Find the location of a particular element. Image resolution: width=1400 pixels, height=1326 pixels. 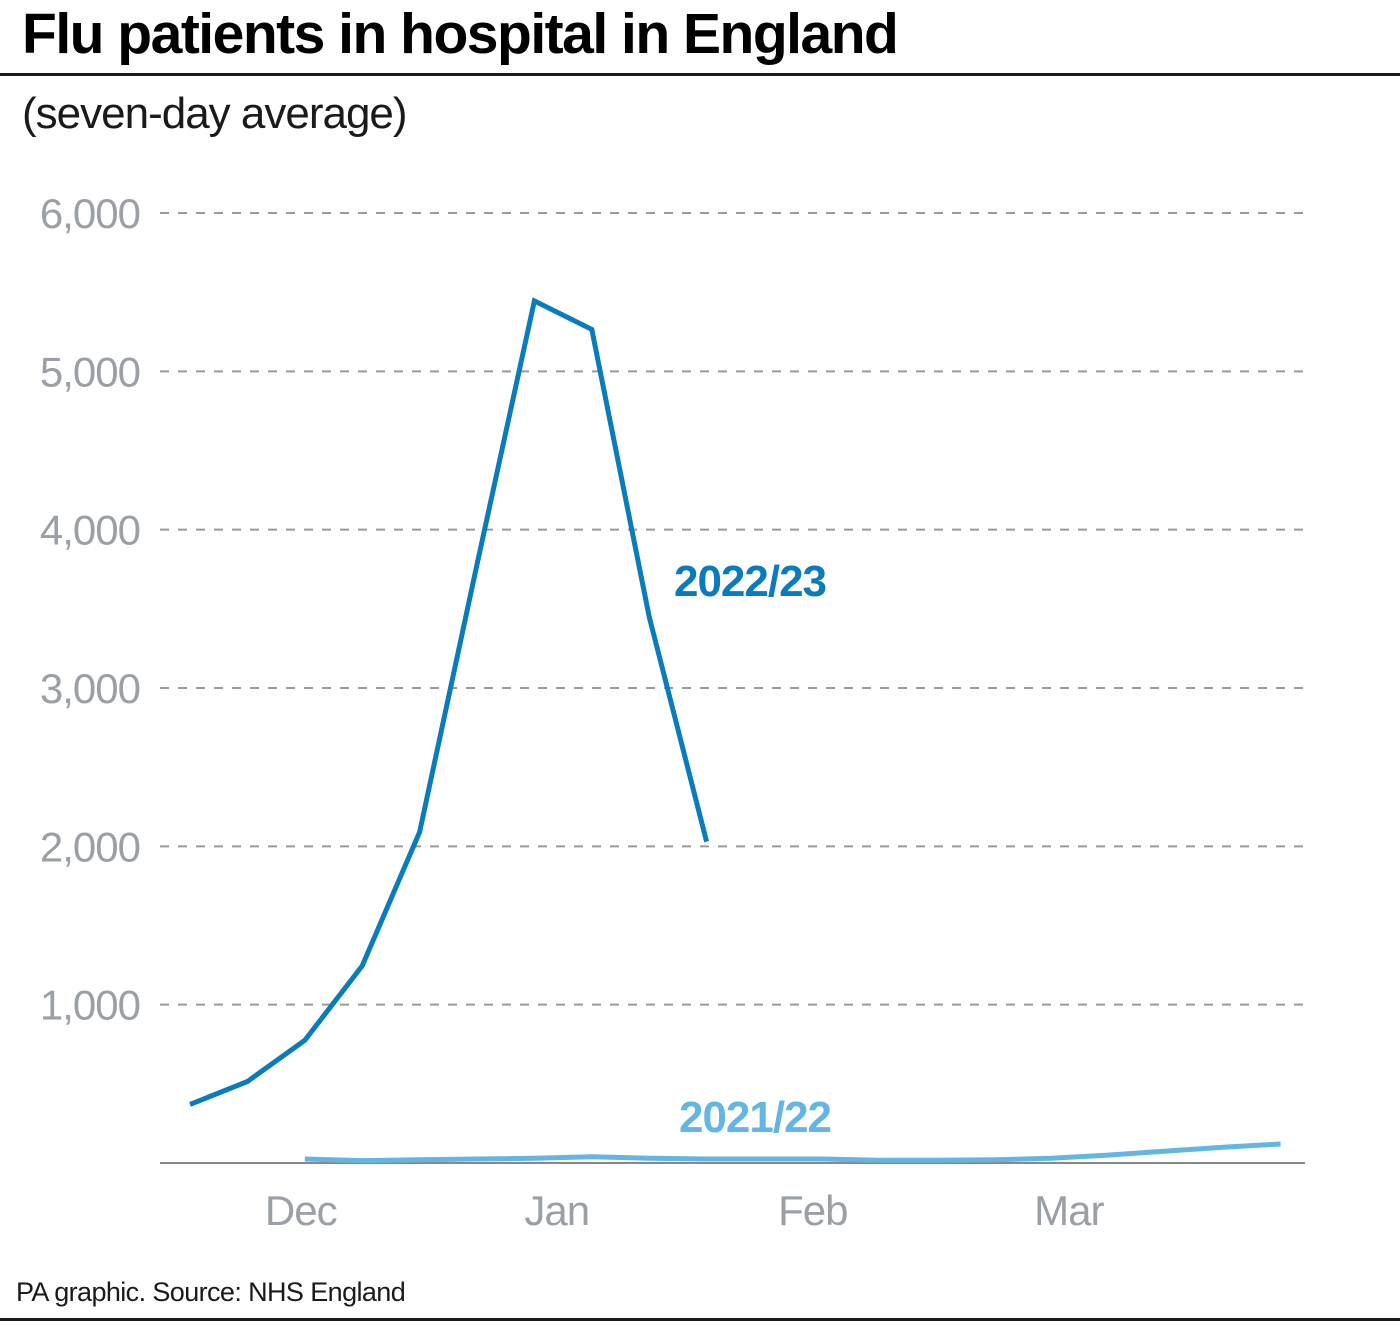

y-tick-label: 1,000 is located at coordinates (90, 1005).